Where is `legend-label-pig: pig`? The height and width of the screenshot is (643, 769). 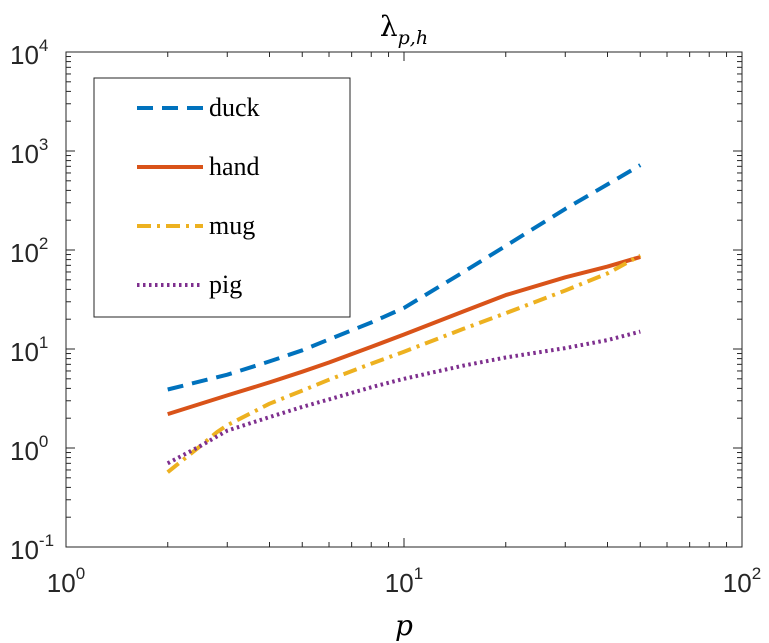 legend-label-pig: pig is located at coordinates (225, 284).